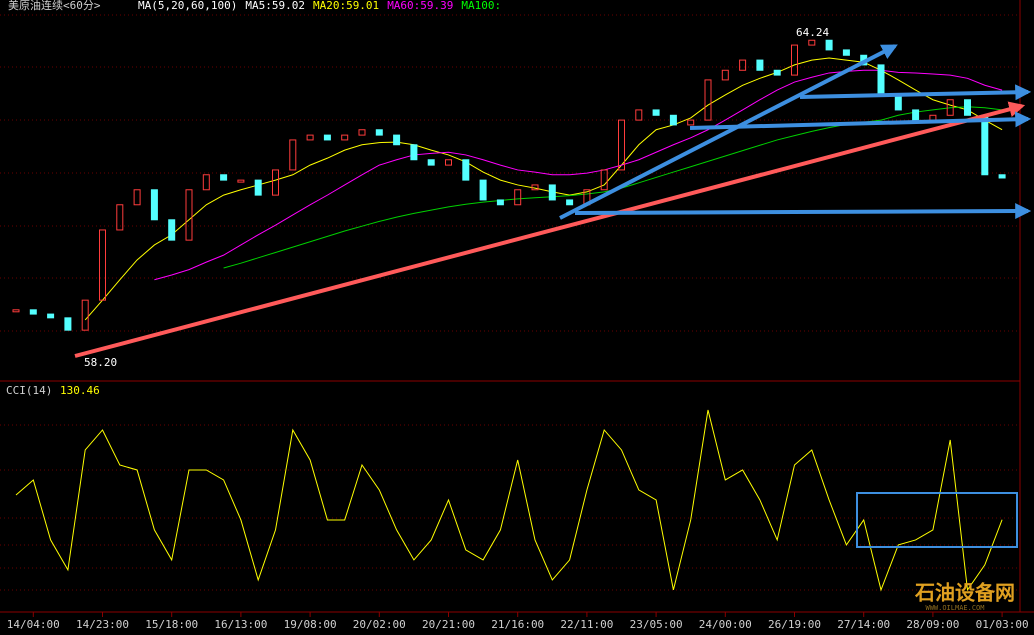 The height and width of the screenshot is (635, 1034). Describe the element at coordinates (937, 520) in the screenshot. I see `highlight-box` at that location.